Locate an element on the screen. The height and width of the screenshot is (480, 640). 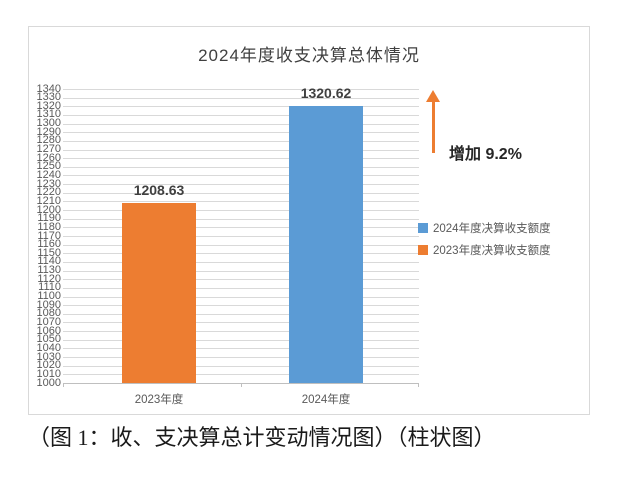
y-axis-tick-label: 1320 is located at coordinates (48, 105).